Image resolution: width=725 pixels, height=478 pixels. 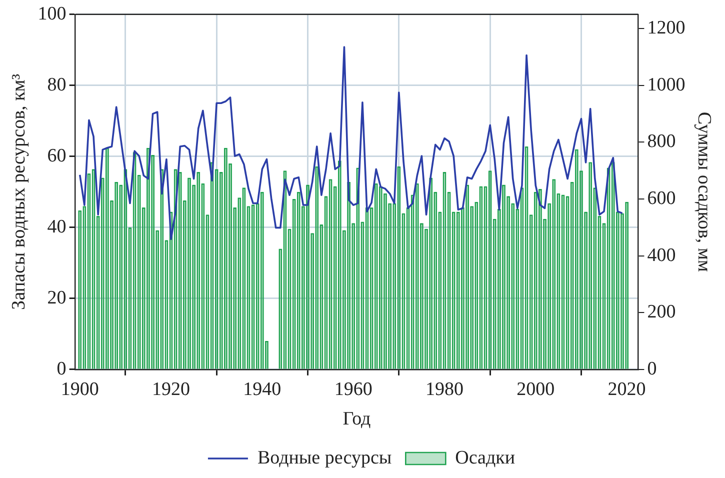 What do you see at coordinates (52, 13) in the screenshot?
I see `y-tick-label: 100` at bounding box center [52, 13].